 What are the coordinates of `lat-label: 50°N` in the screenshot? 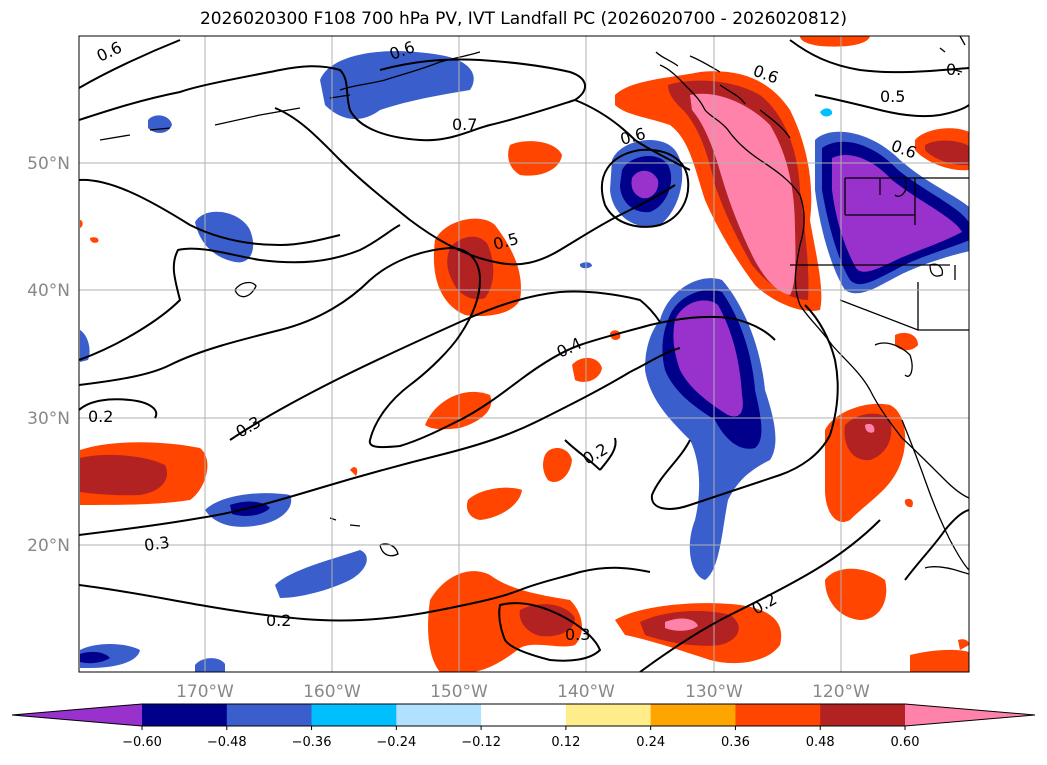 It's located at (48, 164).